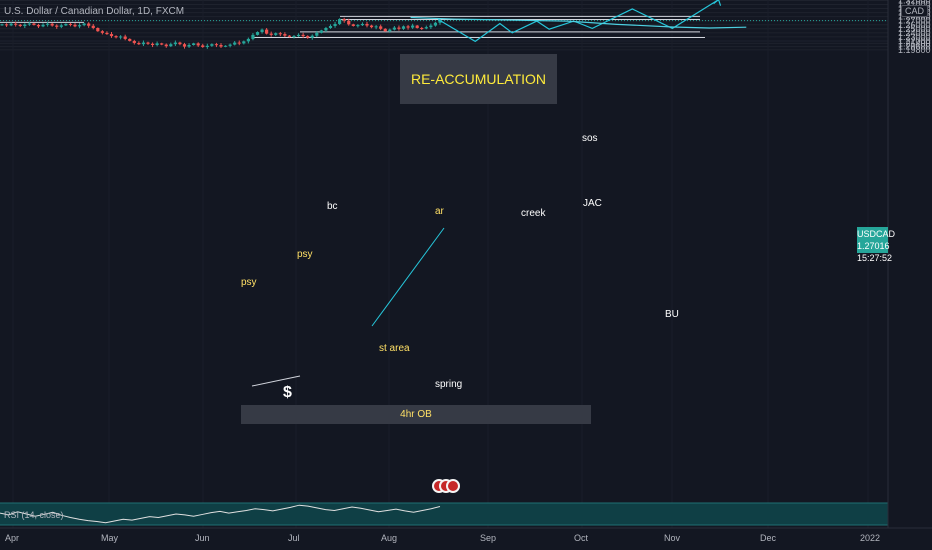  What do you see at coordinates (94, 11) in the screenshot?
I see `symbol-title: U.S. Dollar / Canadian Dollar, 1D, FXCM` at bounding box center [94, 11].